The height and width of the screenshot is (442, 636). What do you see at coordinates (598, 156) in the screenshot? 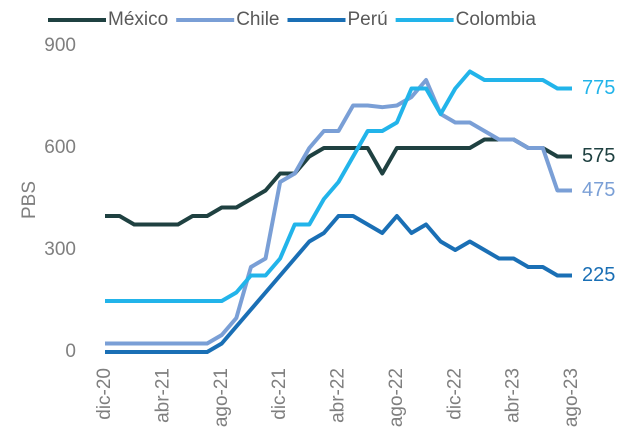
I see `end-label: 575` at bounding box center [598, 156].